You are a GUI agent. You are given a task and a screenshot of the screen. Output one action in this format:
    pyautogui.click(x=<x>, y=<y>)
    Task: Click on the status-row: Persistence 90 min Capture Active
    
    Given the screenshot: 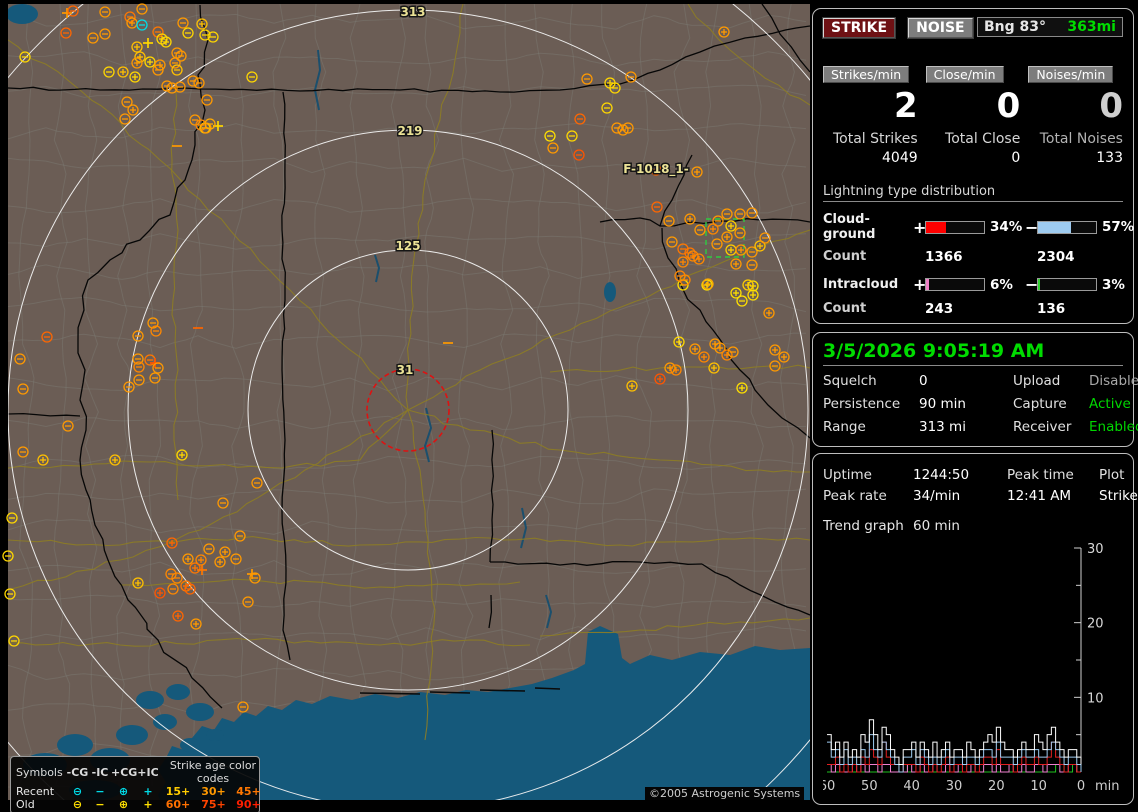 What is the action you would take?
    pyautogui.click(x=977, y=404)
    